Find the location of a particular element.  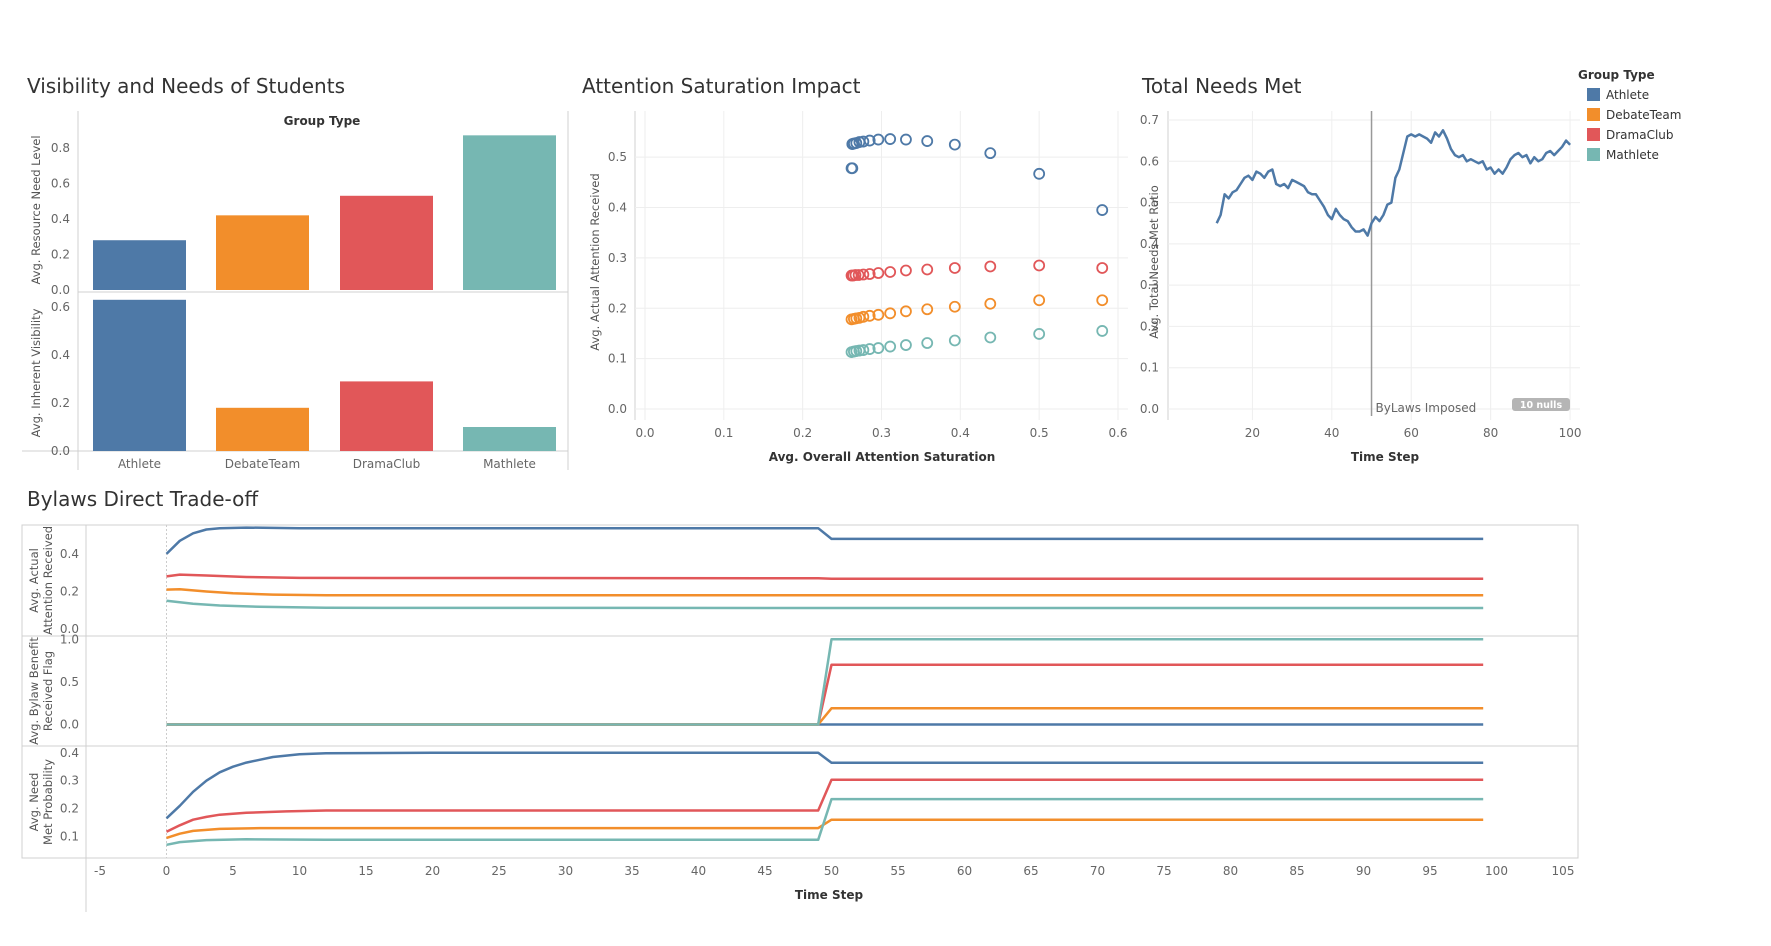

tradeoff-x-tick: 95 is located at coordinates (1429, 871).